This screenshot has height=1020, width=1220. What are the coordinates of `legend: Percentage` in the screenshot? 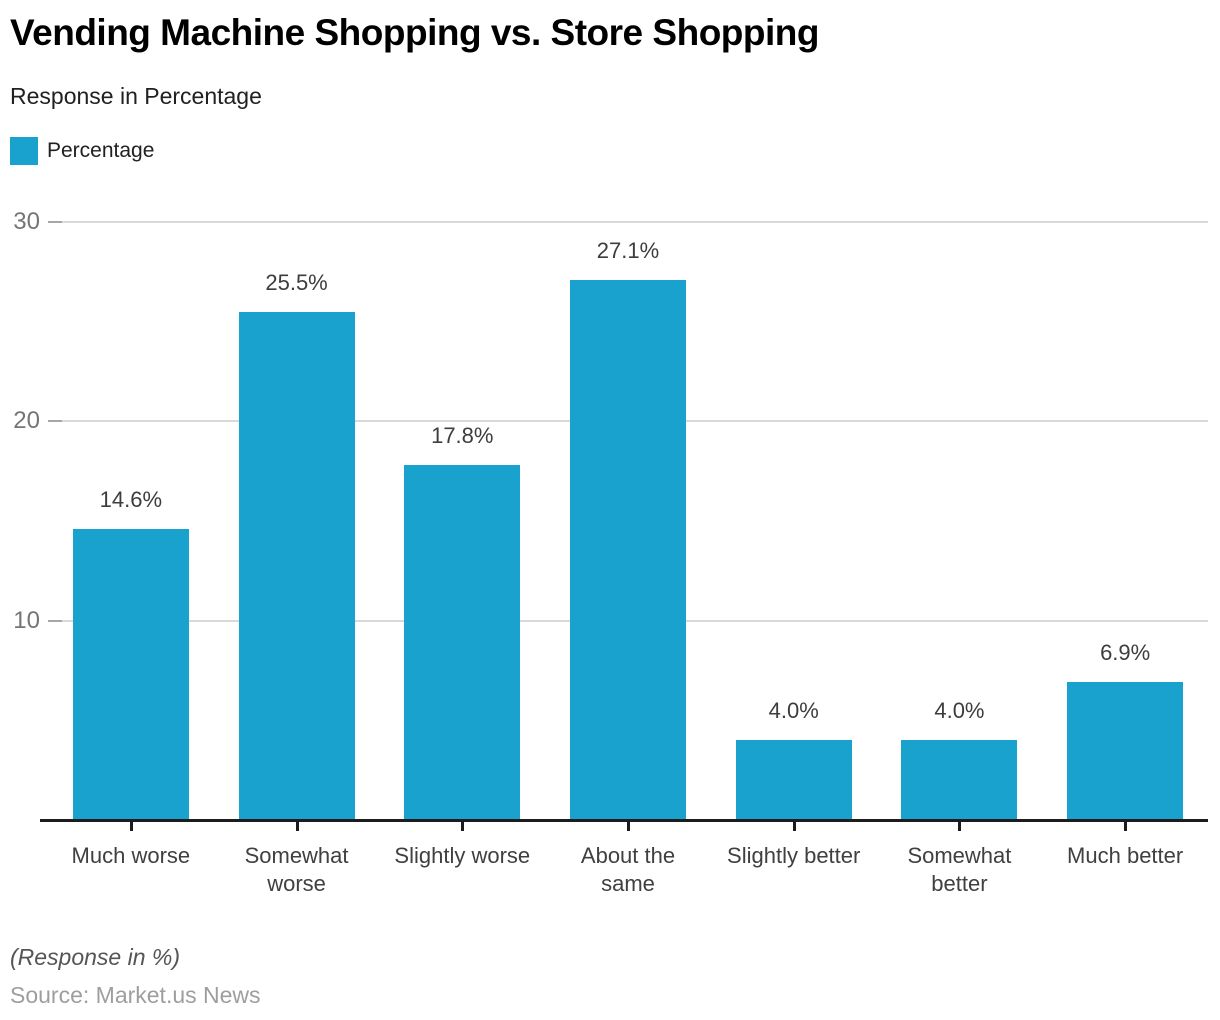 It's located at (82, 151).